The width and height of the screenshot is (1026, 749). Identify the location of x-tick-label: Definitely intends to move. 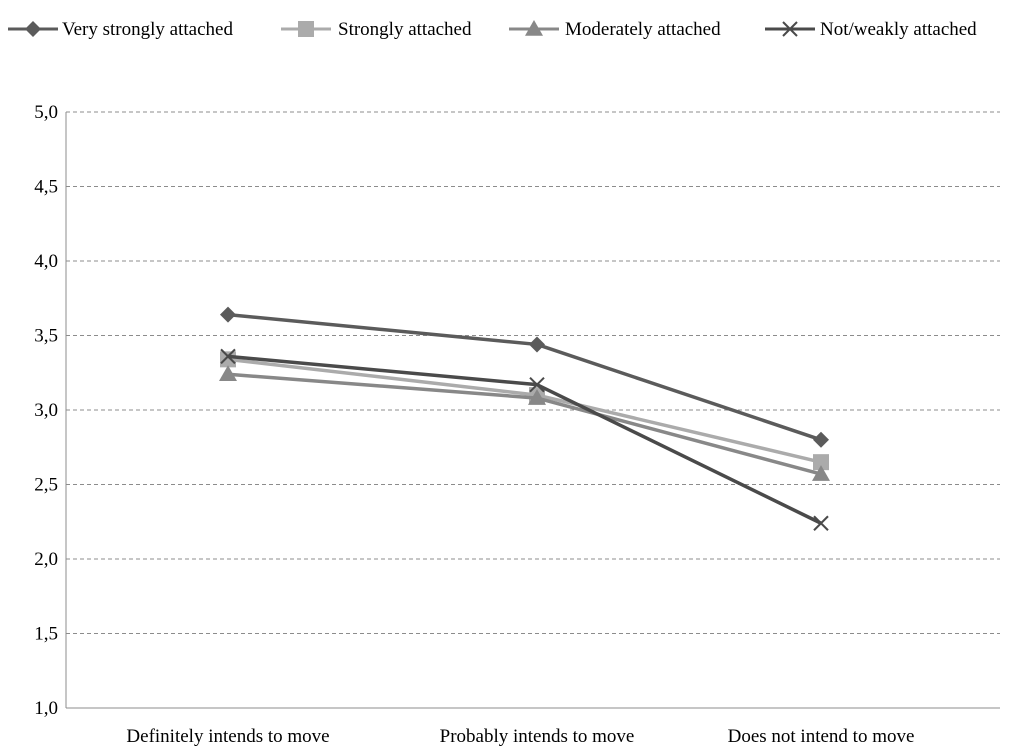
(227, 736).